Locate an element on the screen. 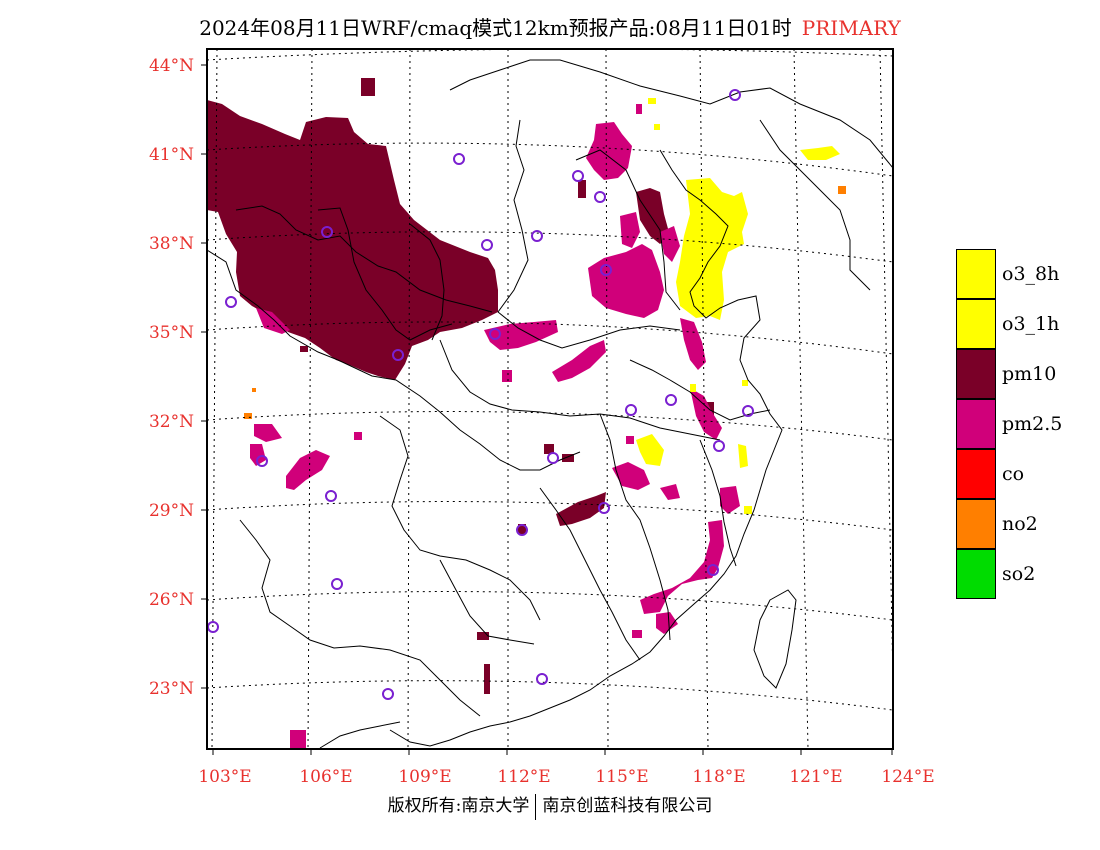 This screenshot has height=850, width=1100. lon-label: 112°E is located at coordinates (523, 777).